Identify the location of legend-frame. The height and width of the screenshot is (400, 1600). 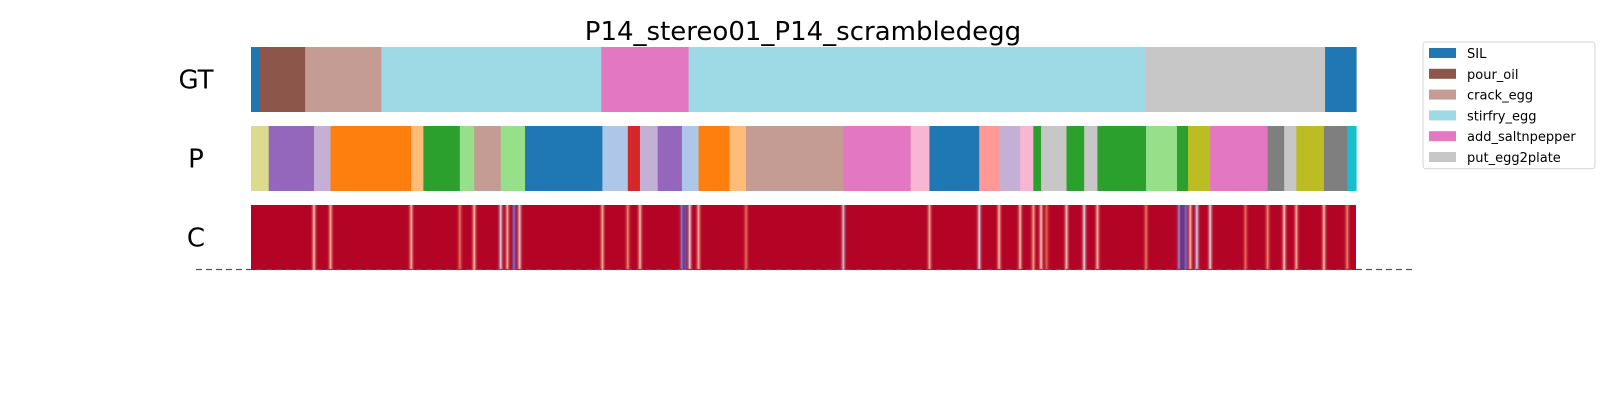
(1509, 105).